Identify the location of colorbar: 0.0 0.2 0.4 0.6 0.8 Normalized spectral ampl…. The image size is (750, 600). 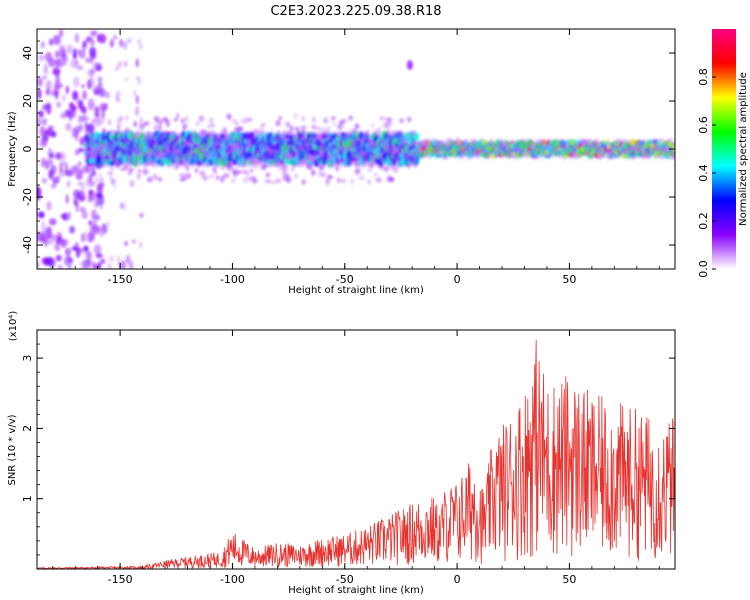
(723, 153).